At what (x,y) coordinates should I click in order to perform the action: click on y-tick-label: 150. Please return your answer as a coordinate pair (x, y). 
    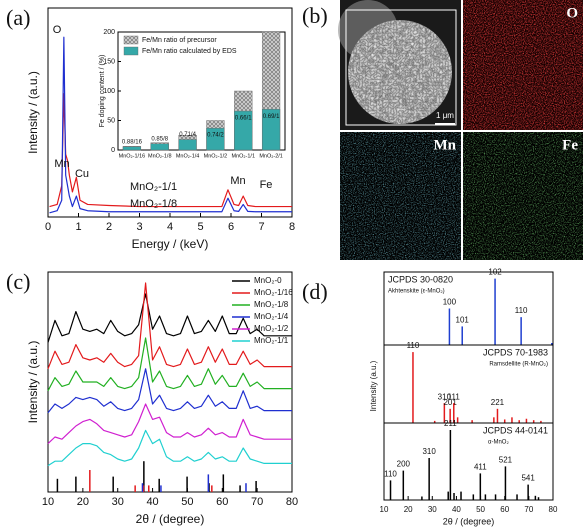
    Looking at the image, I should click on (109, 61).